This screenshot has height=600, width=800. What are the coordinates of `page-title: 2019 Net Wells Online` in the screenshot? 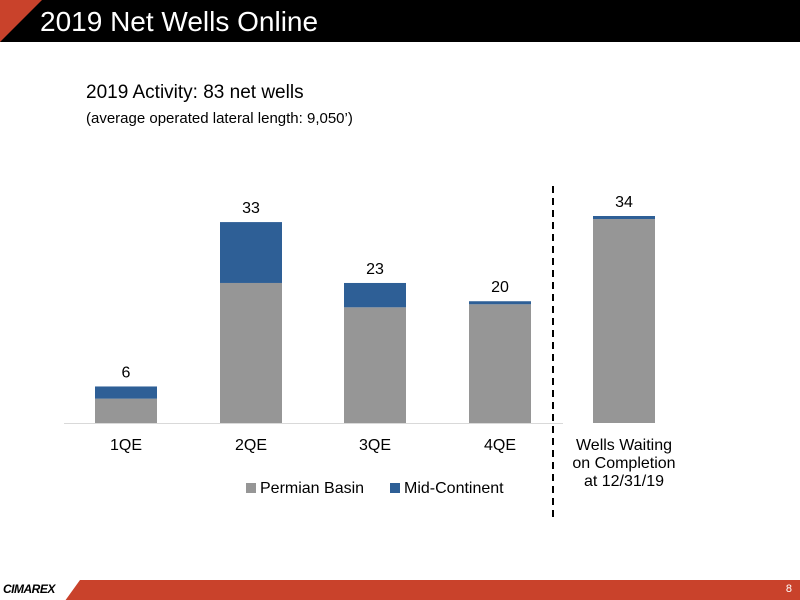 It's located at (179, 21).